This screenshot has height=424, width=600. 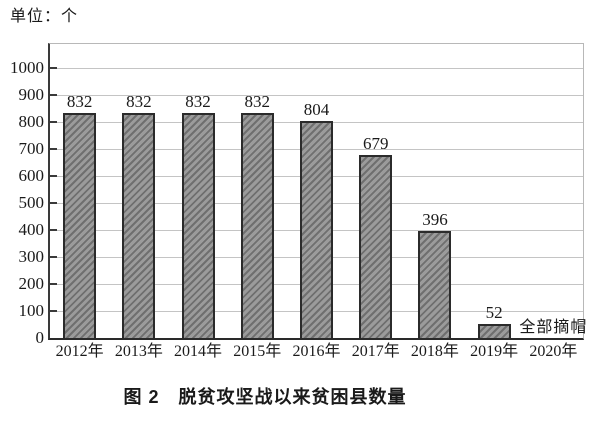 What do you see at coordinates (316, 351) in the screenshot?
I see `x-tick-label: 2016年` at bounding box center [316, 351].